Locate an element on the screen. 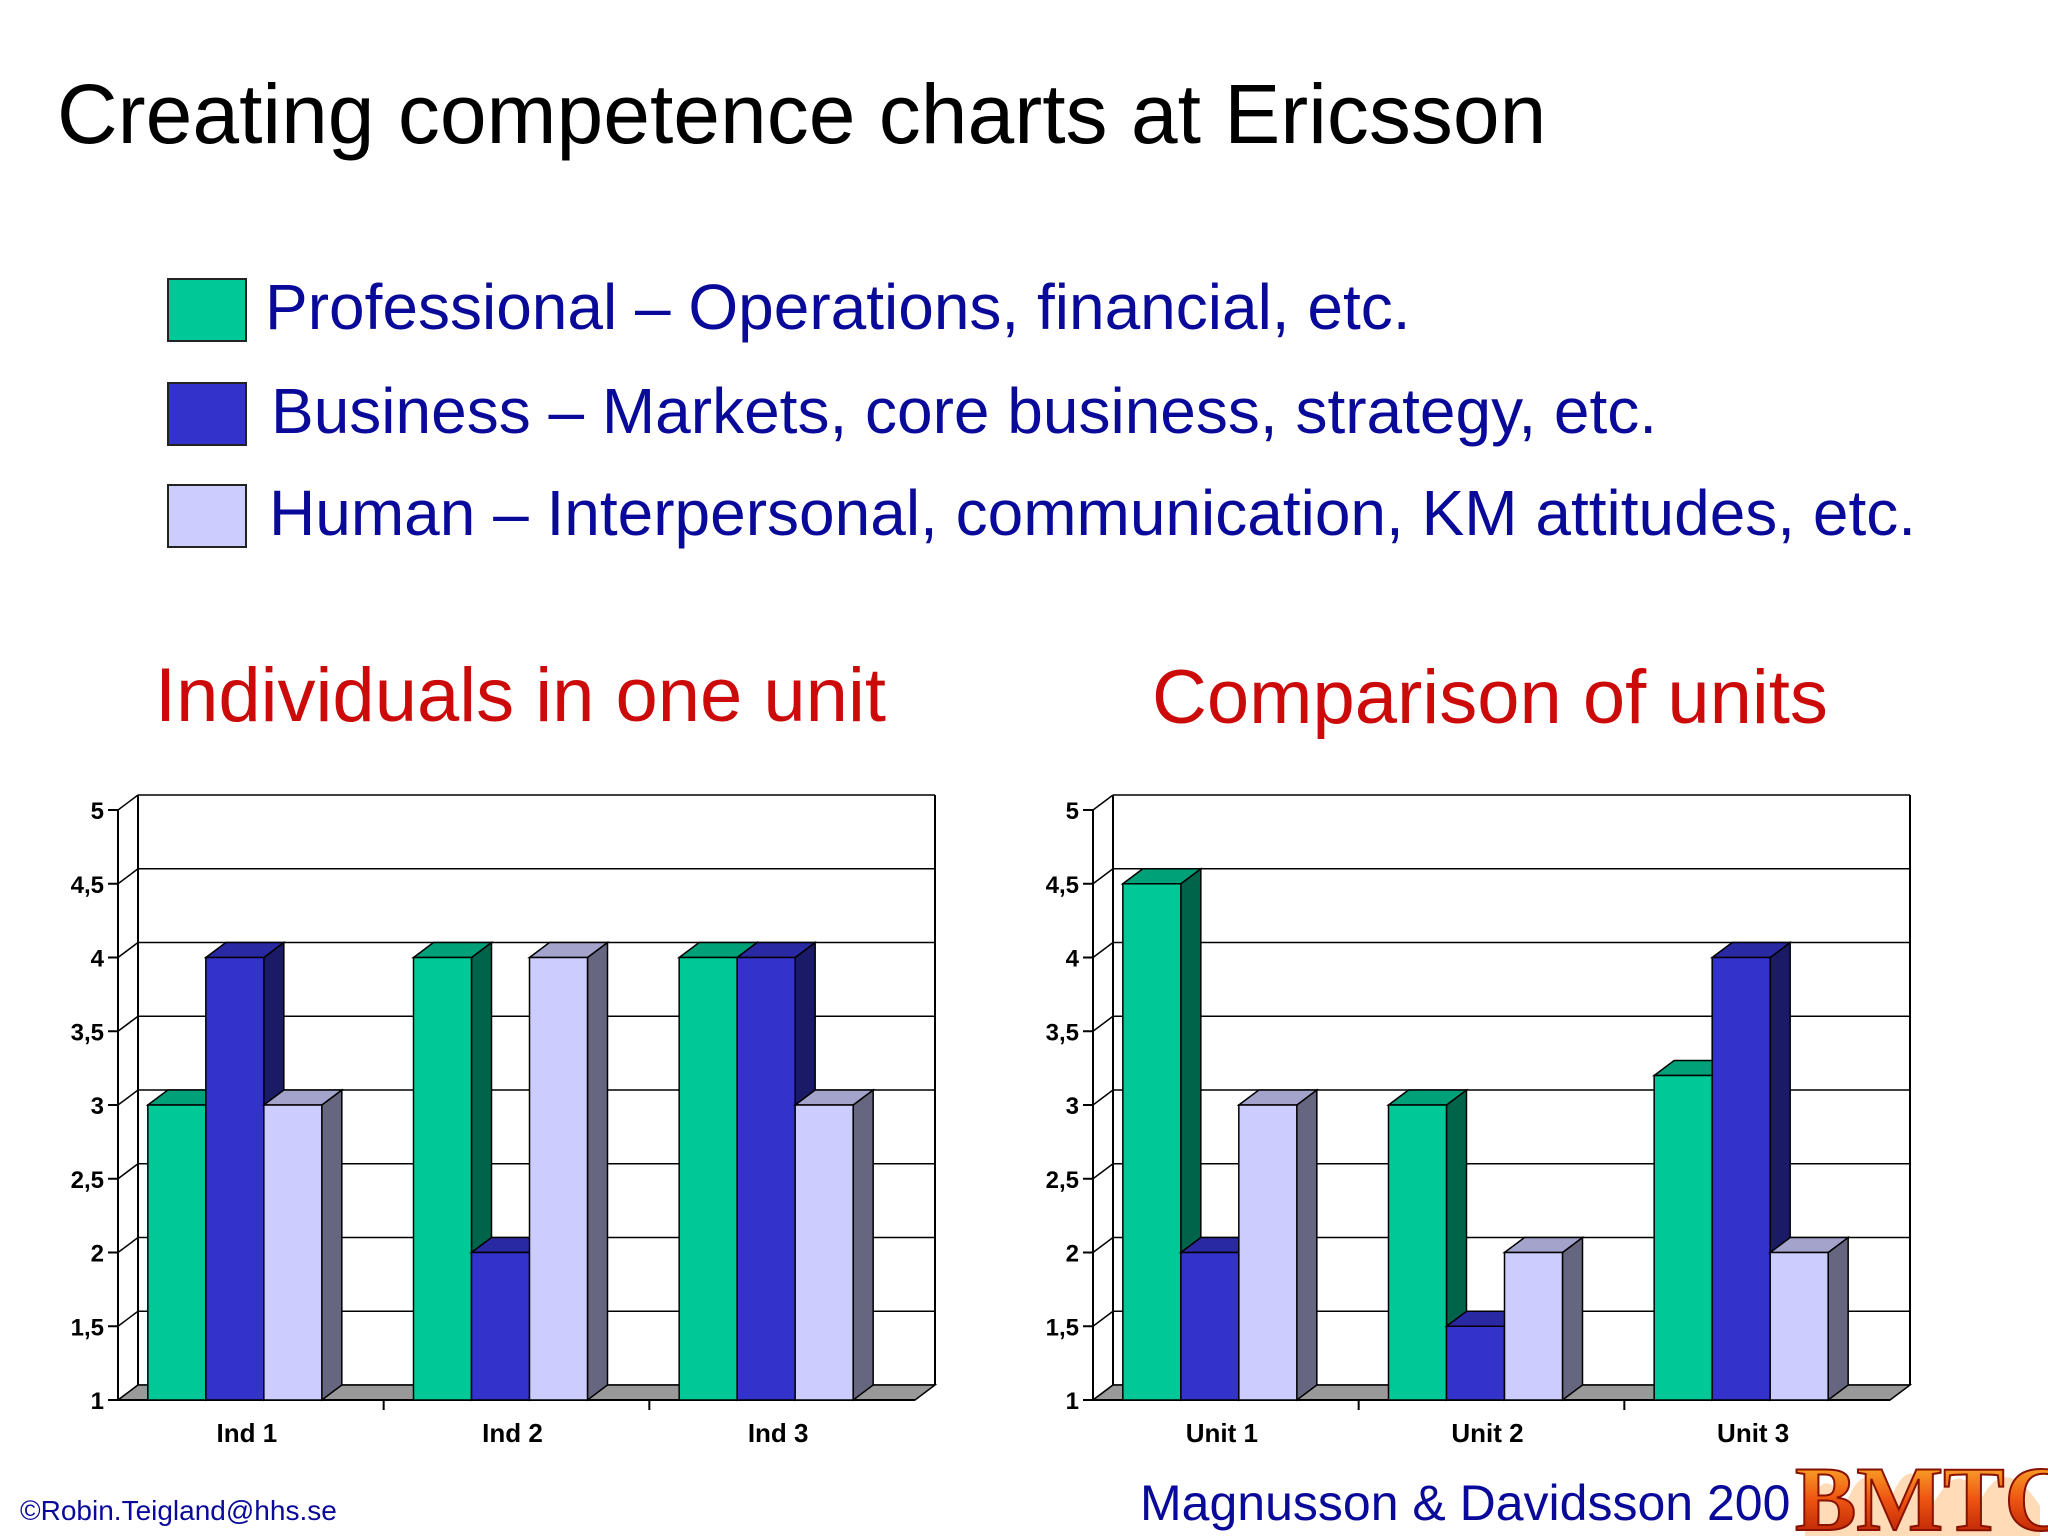 The image size is (2048, 1536). legend-swatch-human is located at coordinates (207, 516).